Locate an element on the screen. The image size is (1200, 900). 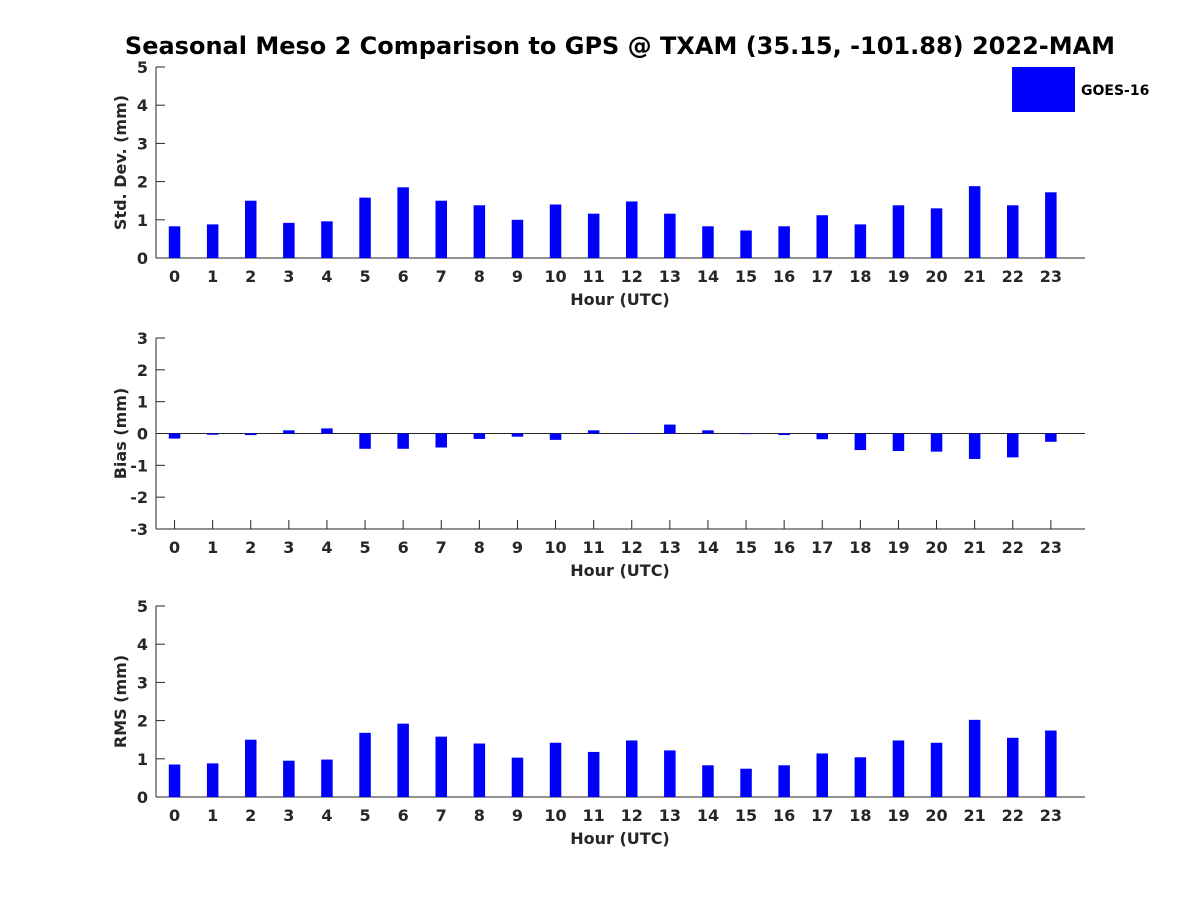
rms-xtick-label: 23 is located at coordinates (1051, 815).